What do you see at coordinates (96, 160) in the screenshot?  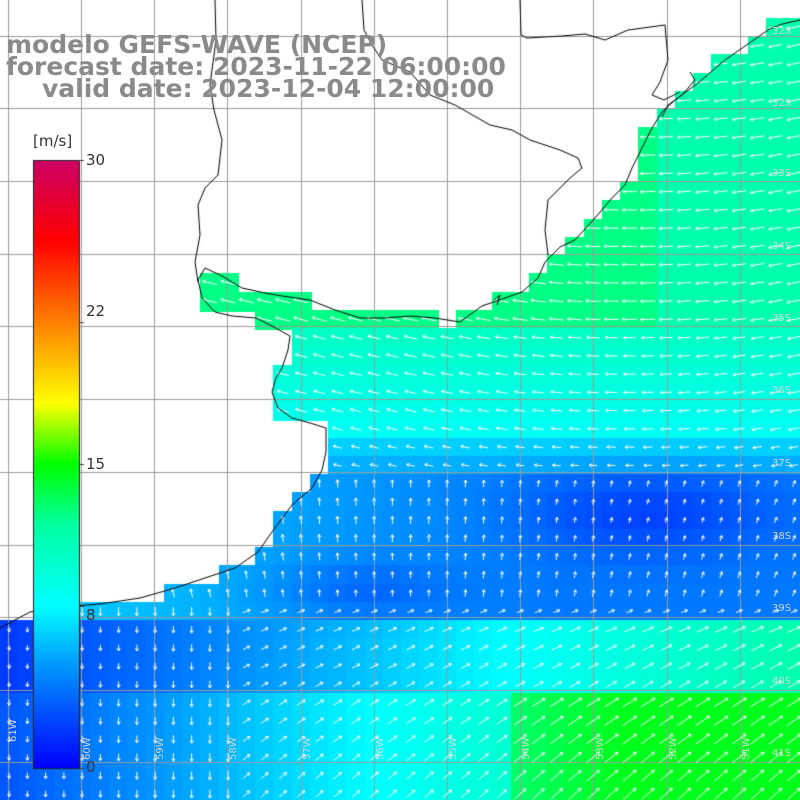 I see `colorbar-tick-30: 30` at bounding box center [96, 160].